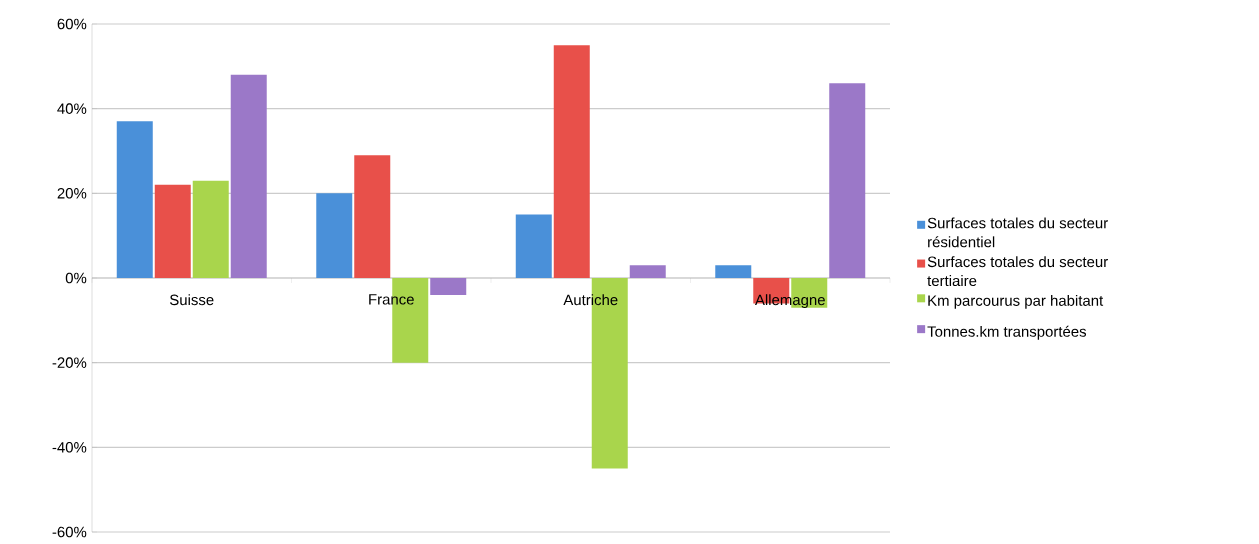 The height and width of the screenshot is (544, 1259). What do you see at coordinates (72, 108) in the screenshot?
I see `y-tick-label: 40%` at bounding box center [72, 108].